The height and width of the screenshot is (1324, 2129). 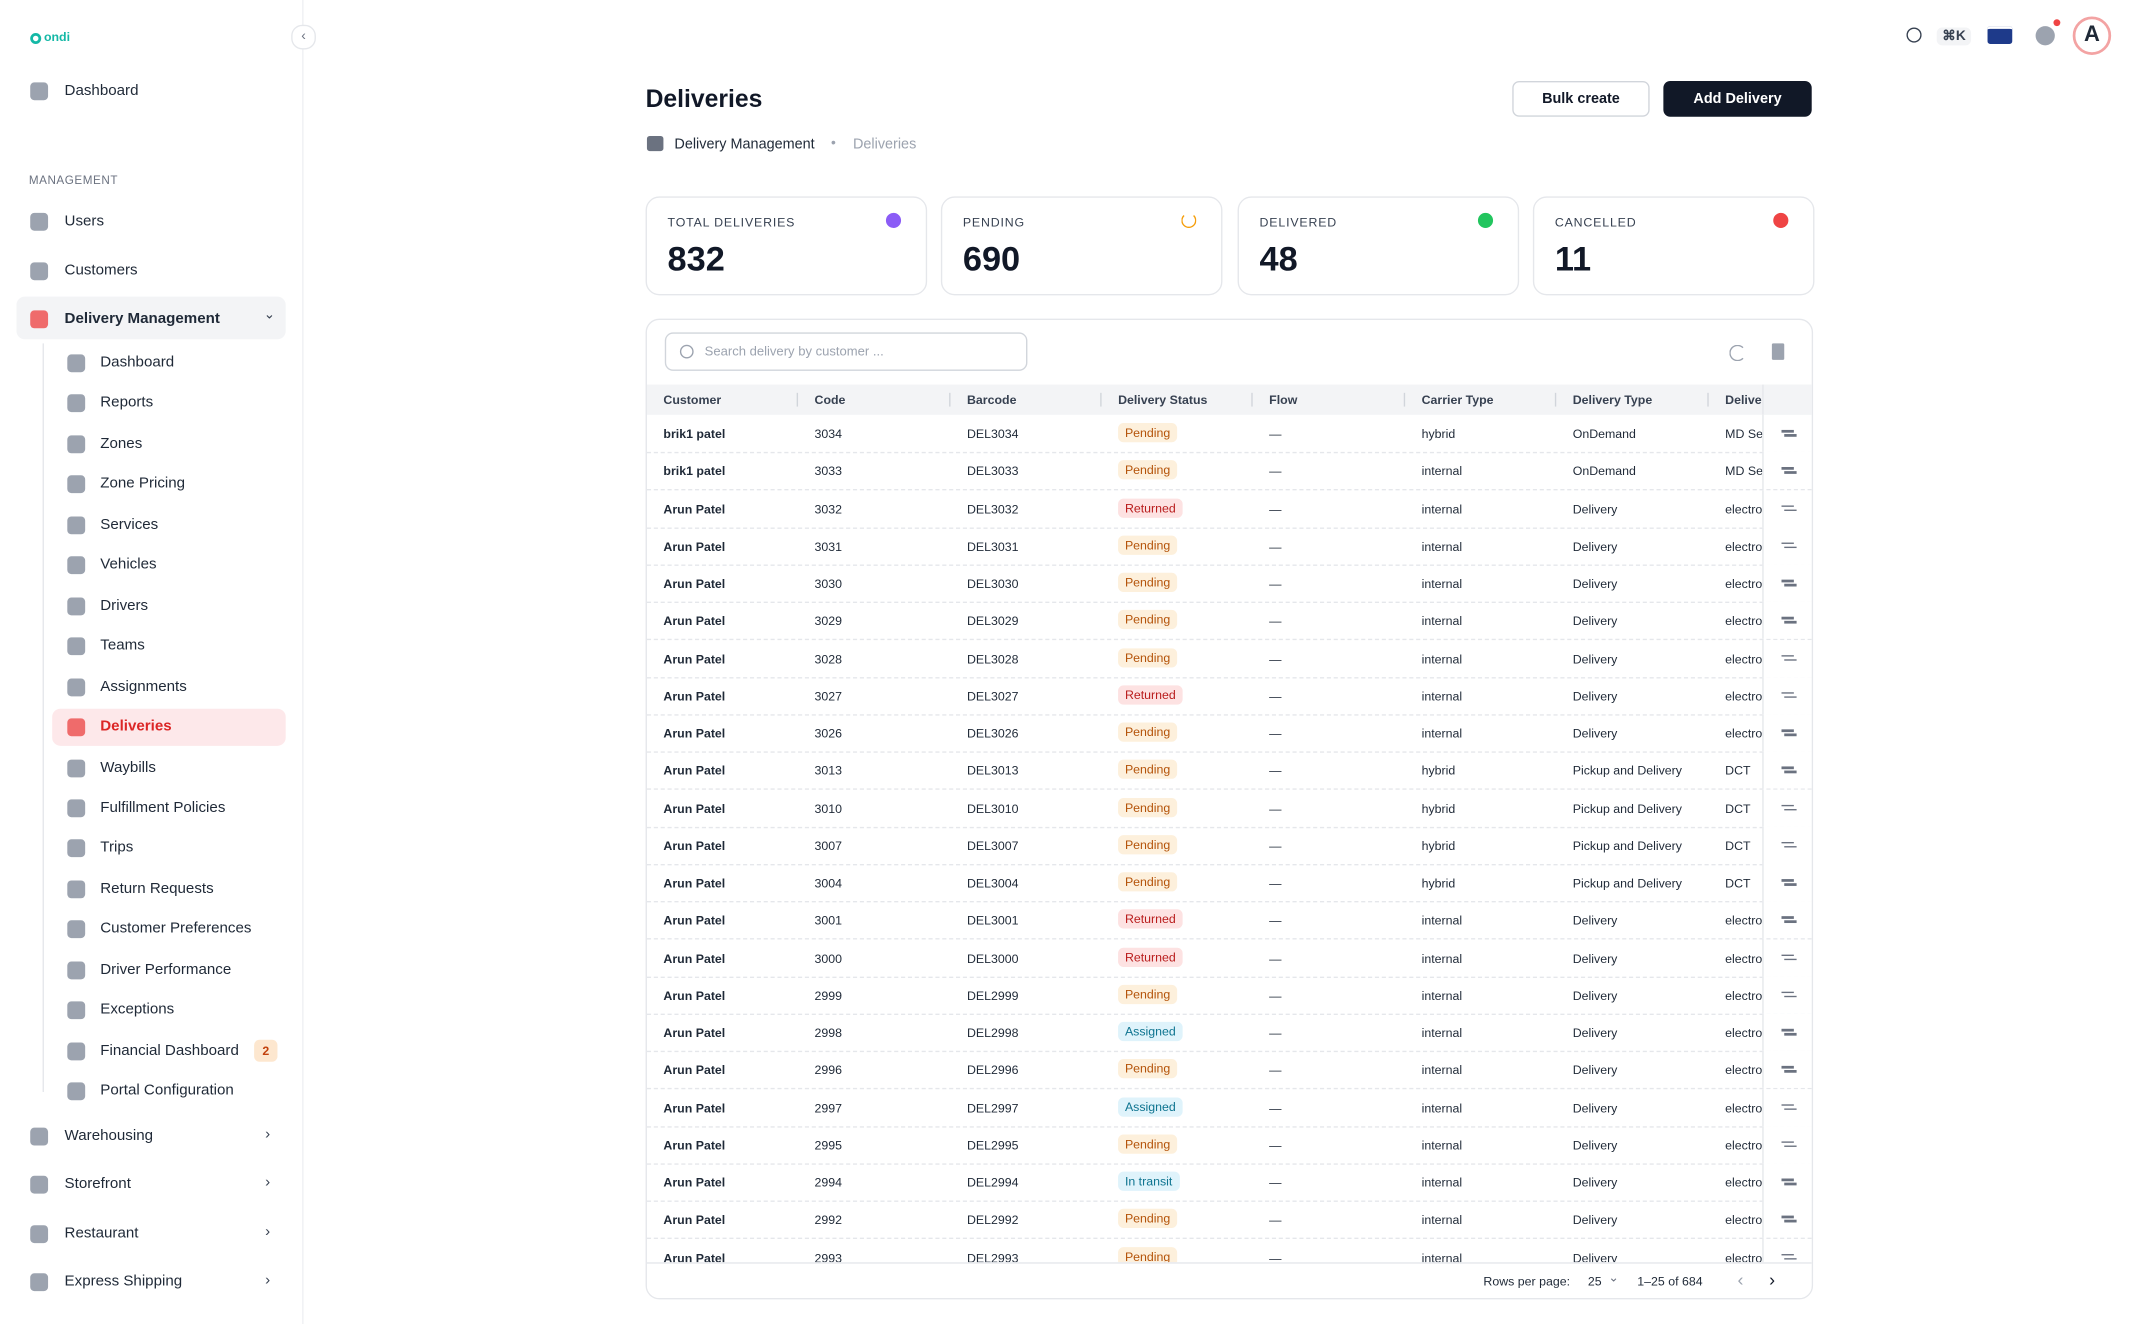 I want to click on nav-subitem: Vehicles, so click(x=128, y=565).